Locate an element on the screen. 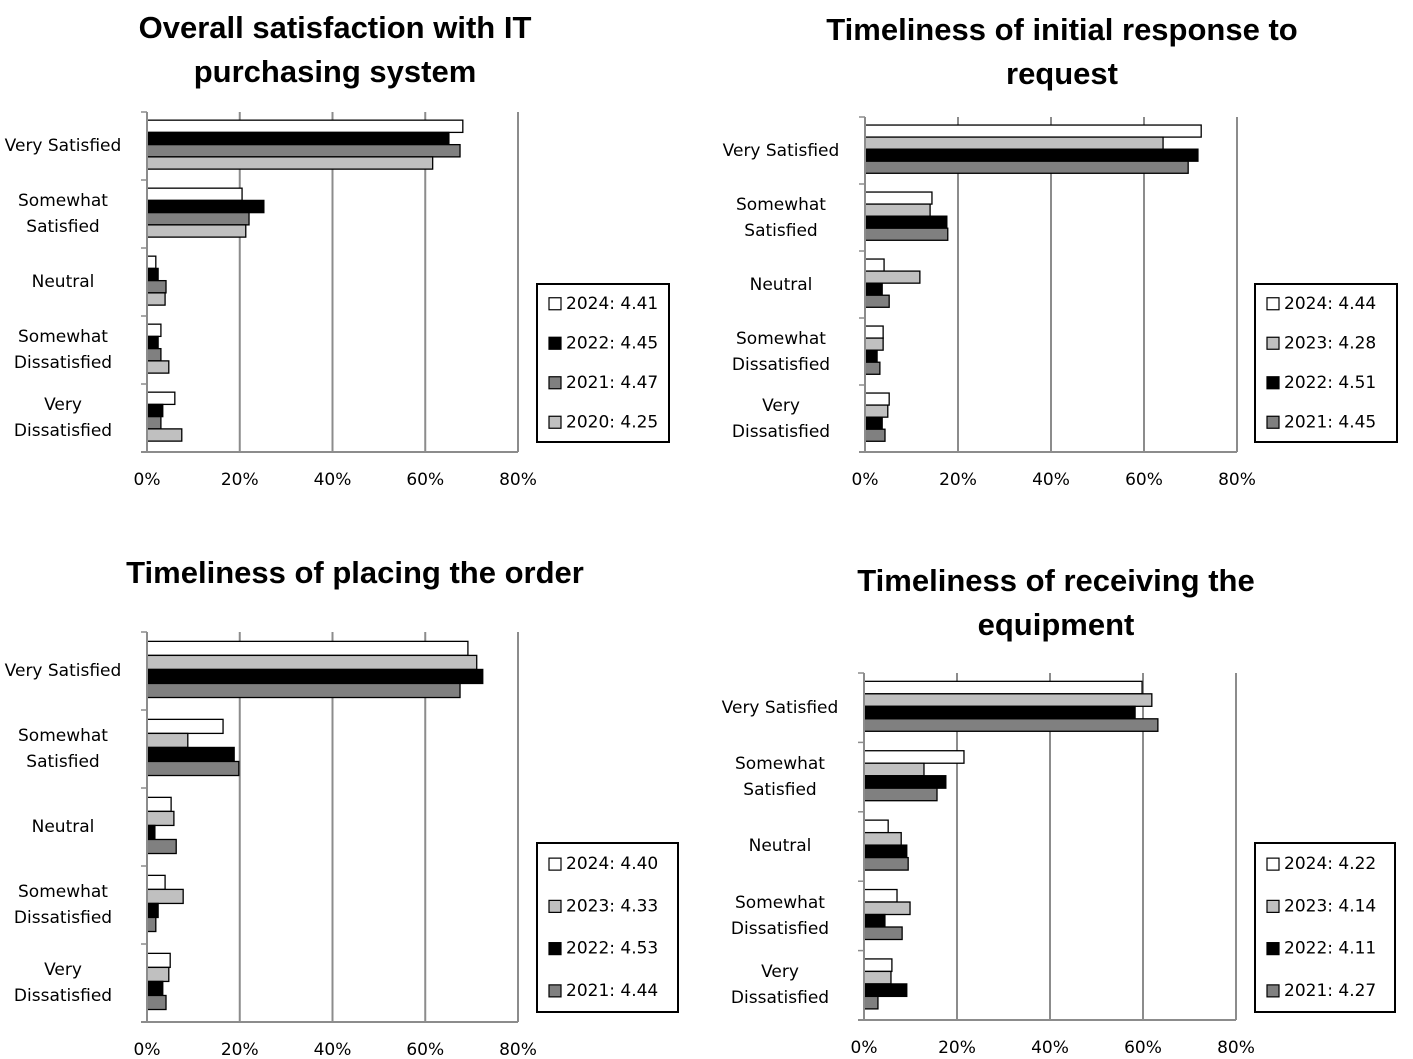  legend-label: 2024: 4.41 is located at coordinates (612, 304).